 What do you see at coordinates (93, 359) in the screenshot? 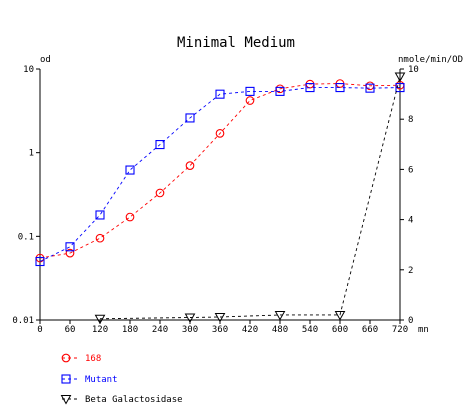
I see `legend-label: 168` at bounding box center [93, 359].